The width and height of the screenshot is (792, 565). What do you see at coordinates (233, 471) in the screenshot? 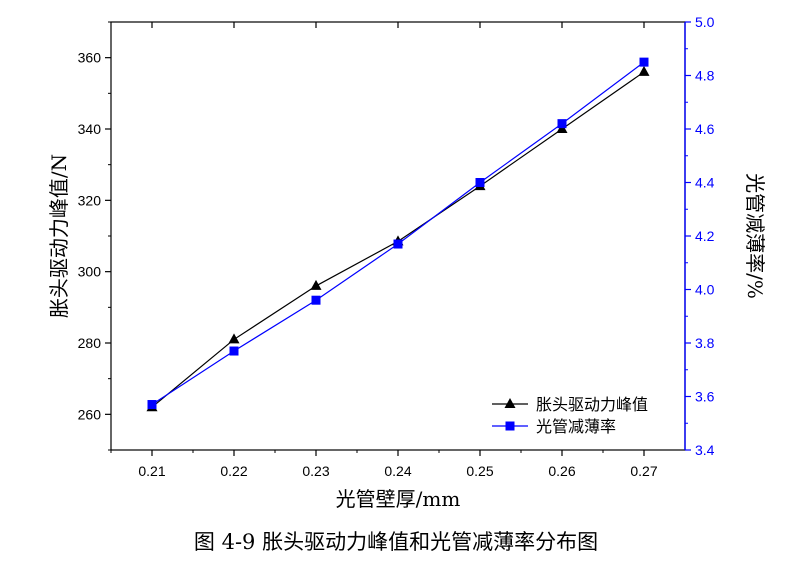
I see `x-tick-label: 0.22` at bounding box center [233, 471].